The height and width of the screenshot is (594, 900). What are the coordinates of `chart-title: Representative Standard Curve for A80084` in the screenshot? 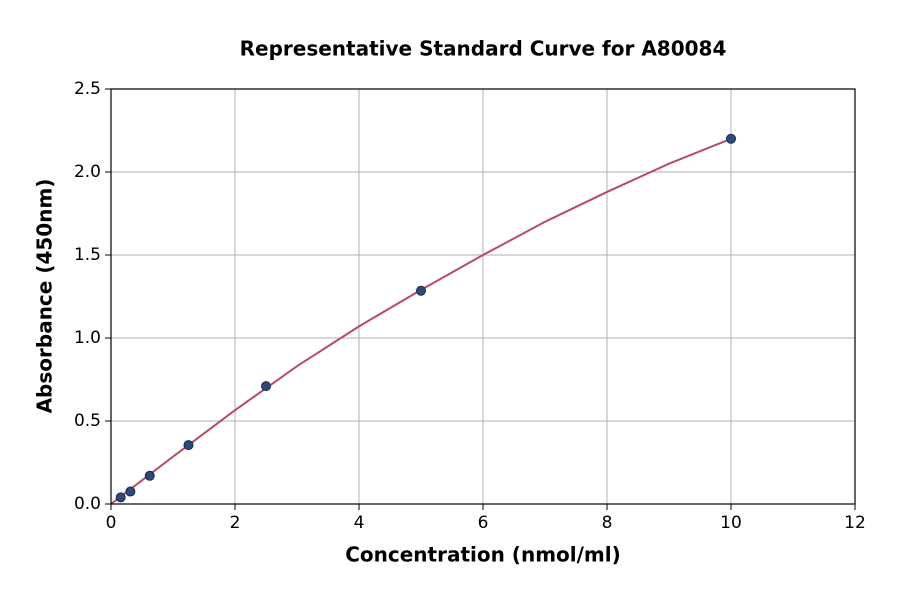 It's located at (483, 49).